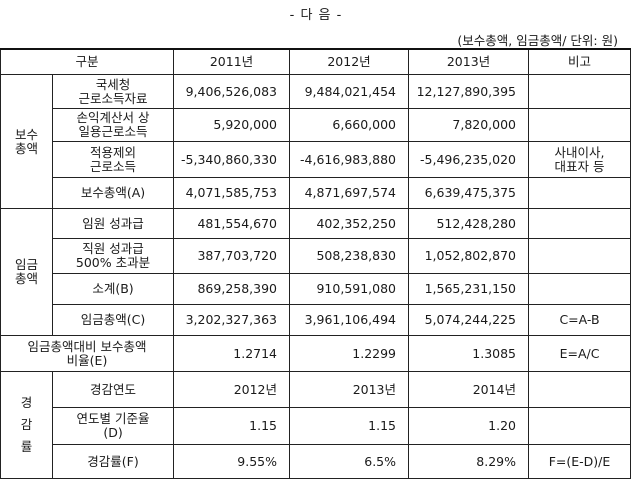 This screenshot has width=632, height=496. I want to click on row-label: 임금총액대비 보수총액 비율(E), so click(87, 353).